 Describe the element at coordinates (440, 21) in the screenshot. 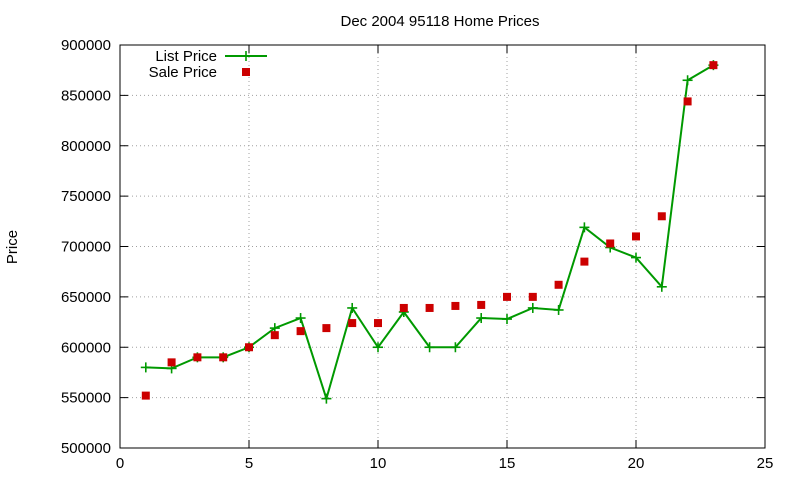

I see `chart-title: Dec 2004 95118 Home Prices` at that location.